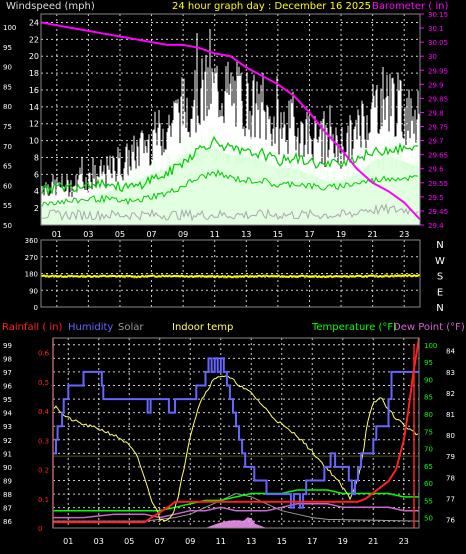 The image size is (466, 554). Describe the element at coordinates (7, 107) in the screenshot. I see `outer-tick-label: 80` at that location.